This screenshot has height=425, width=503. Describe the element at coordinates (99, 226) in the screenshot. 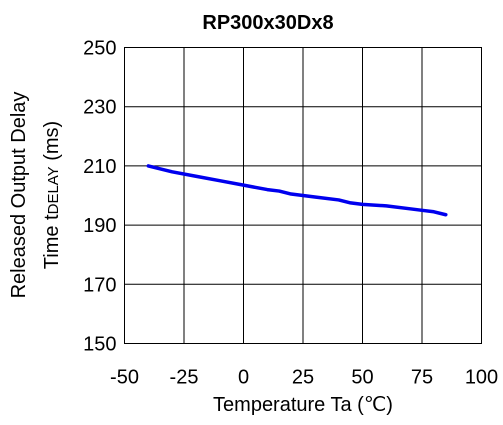

I see `y-tick-label: 190` at that location.